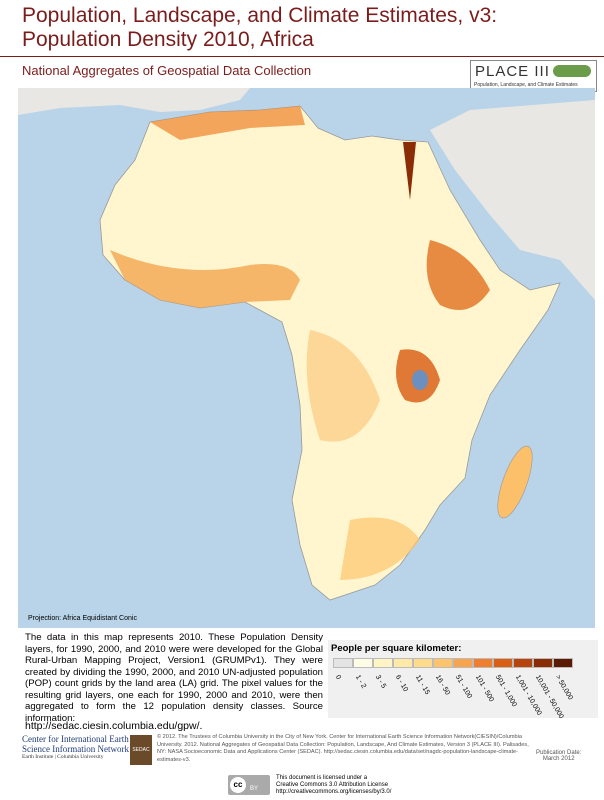  Describe the element at coordinates (343, 386) in the screenshot. I see `central-density` at that location.